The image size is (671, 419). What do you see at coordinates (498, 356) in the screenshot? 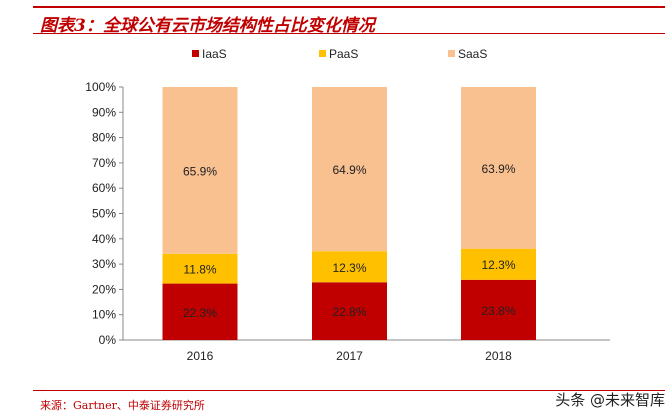
I see `x-tick-label: 2018` at bounding box center [498, 356].